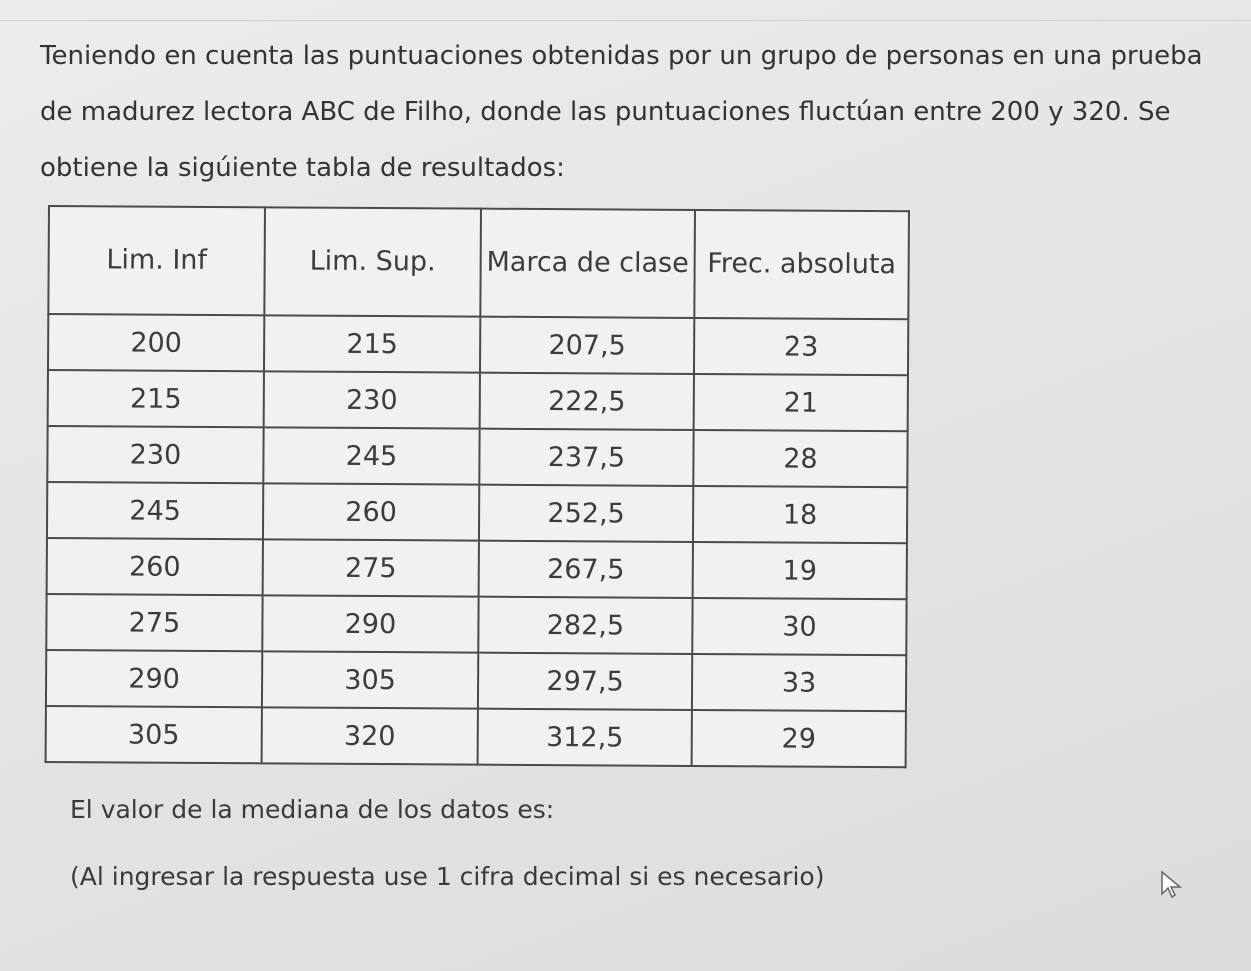 The height and width of the screenshot is (971, 1251). What do you see at coordinates (799, 570) in the screenshot?
I see `table-cell: 19` at bounding box center [799, 570].